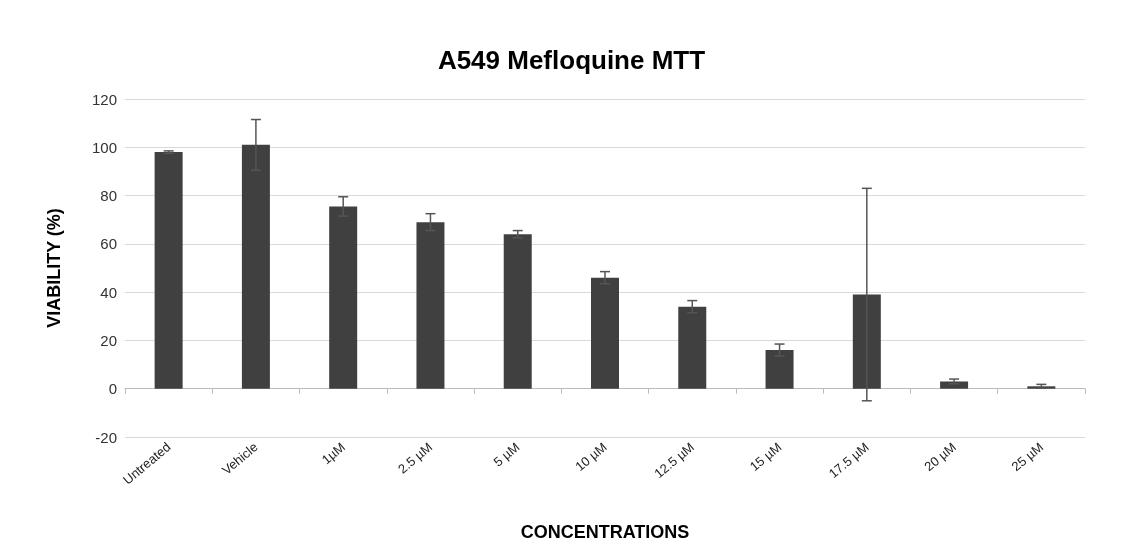 This screenshot has height=546, width=1143. I want to click on x-tick-label: 2.5 µM, so click(415, 458).